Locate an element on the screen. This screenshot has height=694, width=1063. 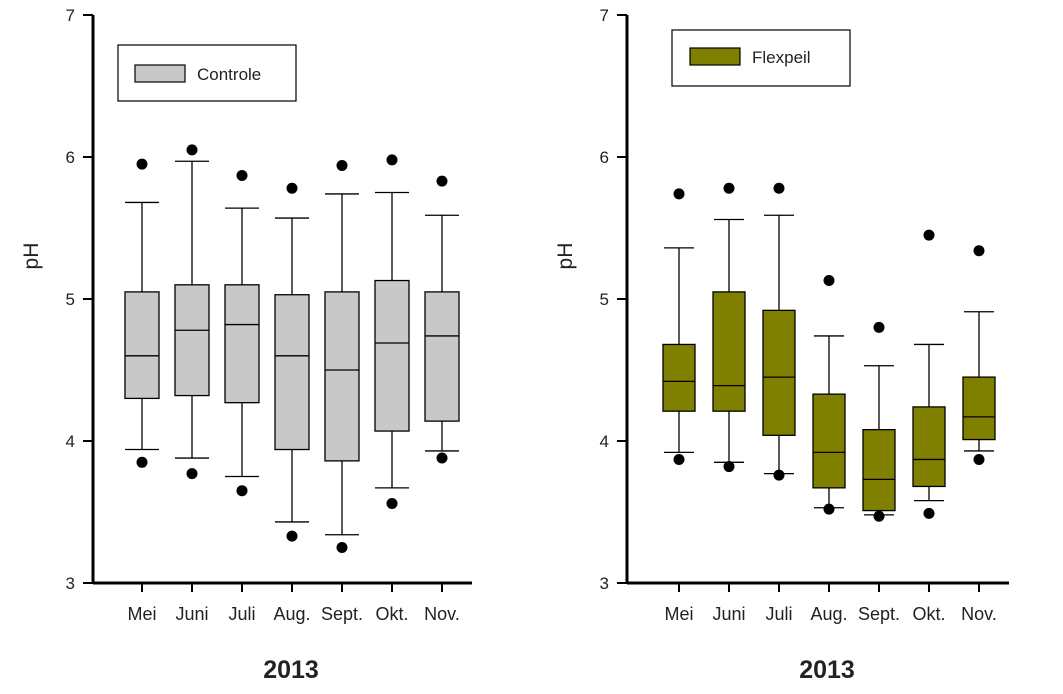
legend: Flexpeil is located at coordinates (761, 58).